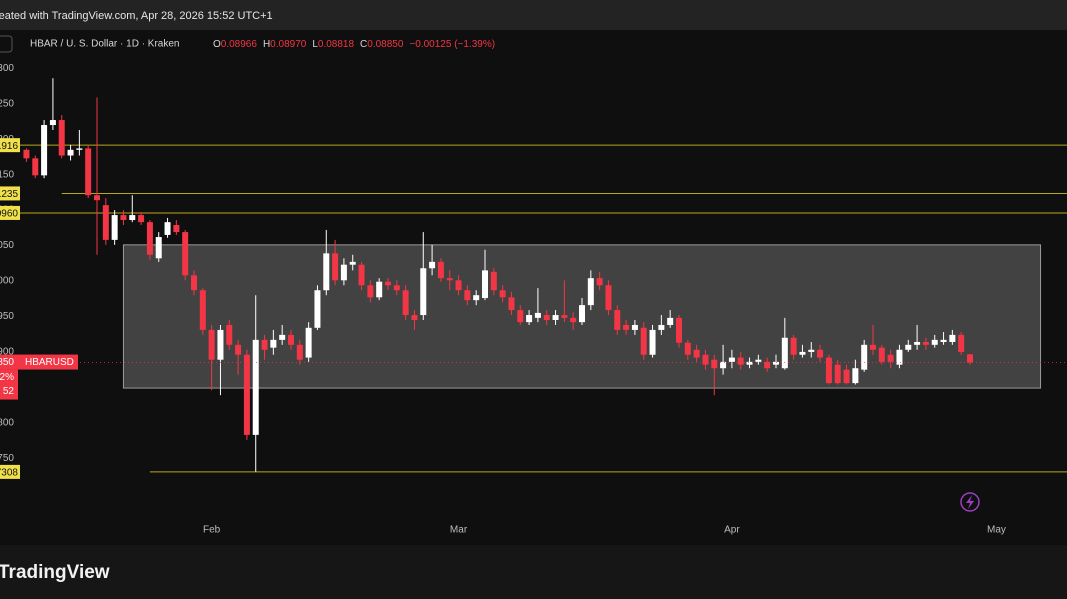 This screenshot has width=1067, height=599. I want to click on price-badge, so click(39, 362).